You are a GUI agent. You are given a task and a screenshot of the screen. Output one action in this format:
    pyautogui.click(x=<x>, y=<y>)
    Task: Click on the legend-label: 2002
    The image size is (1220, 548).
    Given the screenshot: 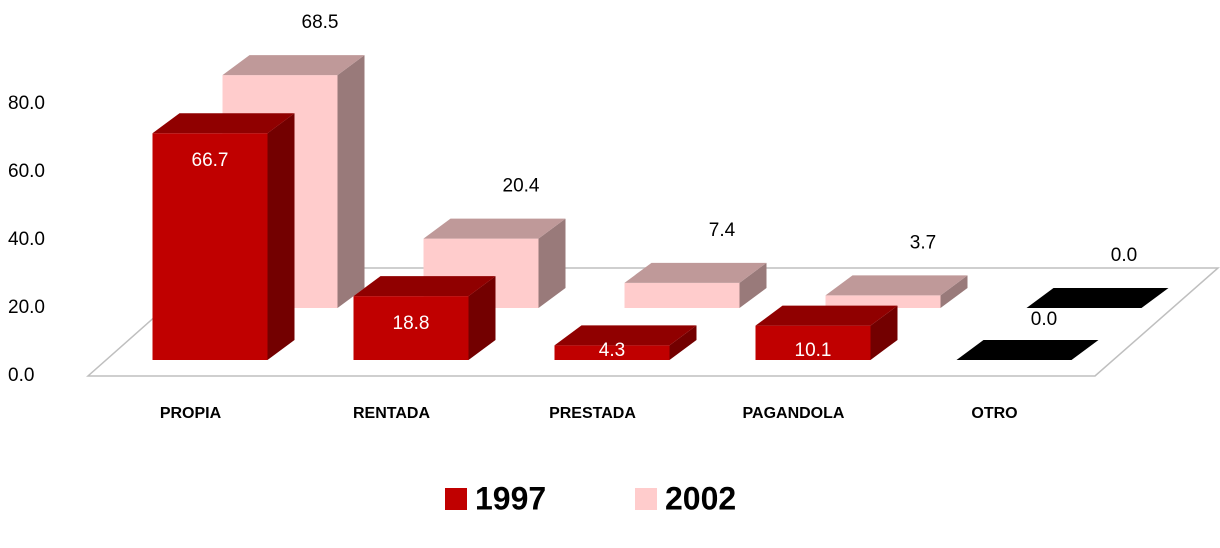 What is the action you would take?
    pyautogui.click(x=700, y=498)
    